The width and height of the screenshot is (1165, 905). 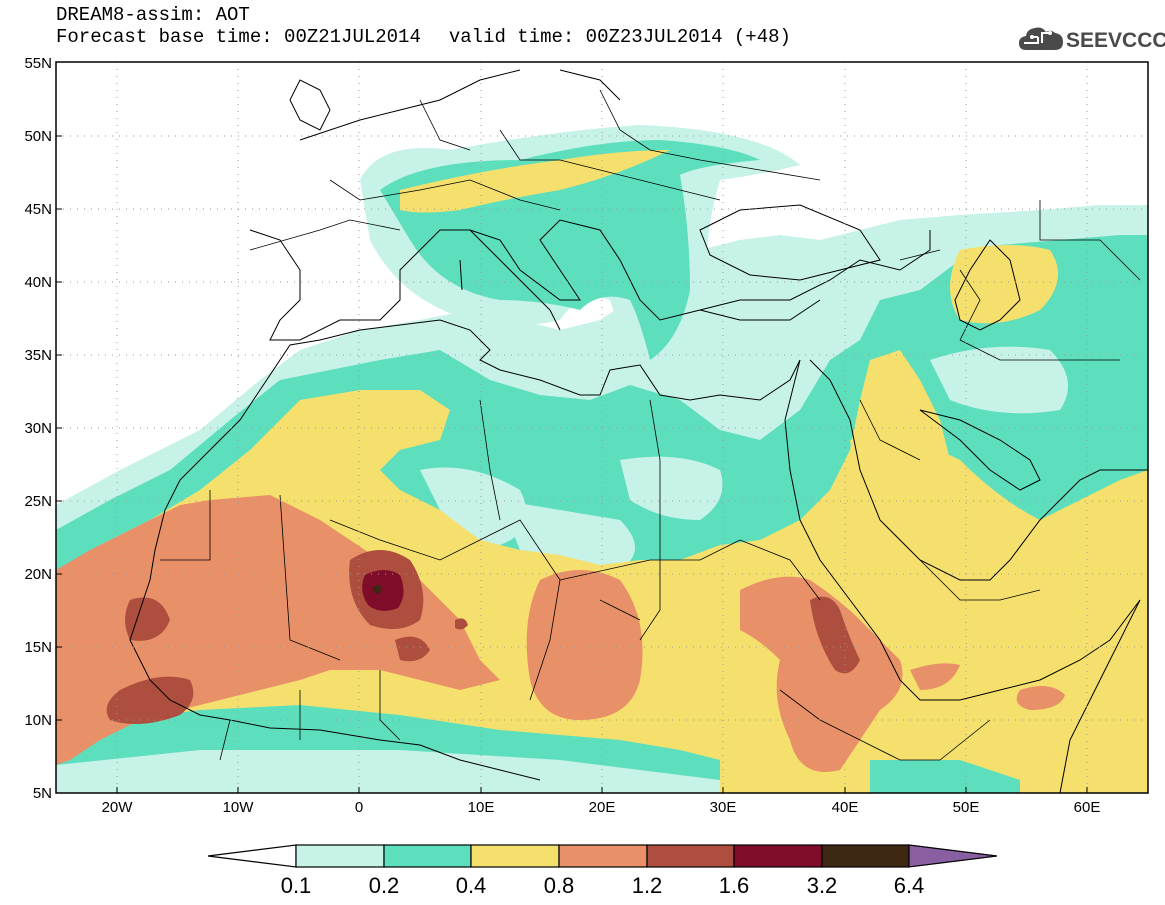 What do you see at coordinates (359, 807) in the screenshot?
I see `lon-label: 0` at bounding box center [359, 807].